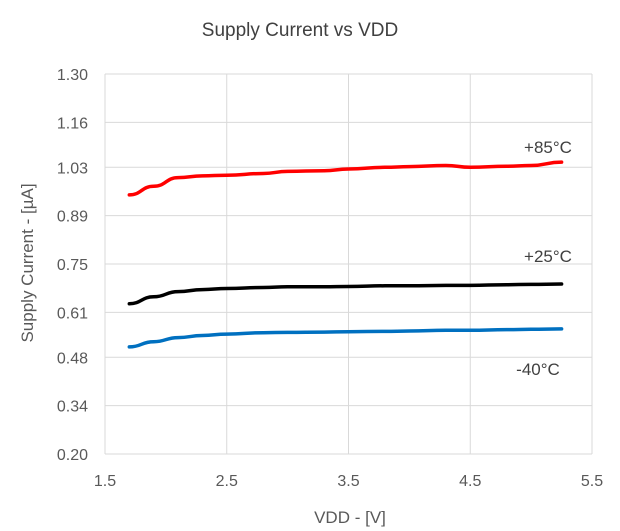 Image resolution: width=620 pixels, height=531 pixels. What do you see at coordinates (348, 481) in the screenshot?
I see `x-tick-label: 3.5` at bounding box center [348, 481].